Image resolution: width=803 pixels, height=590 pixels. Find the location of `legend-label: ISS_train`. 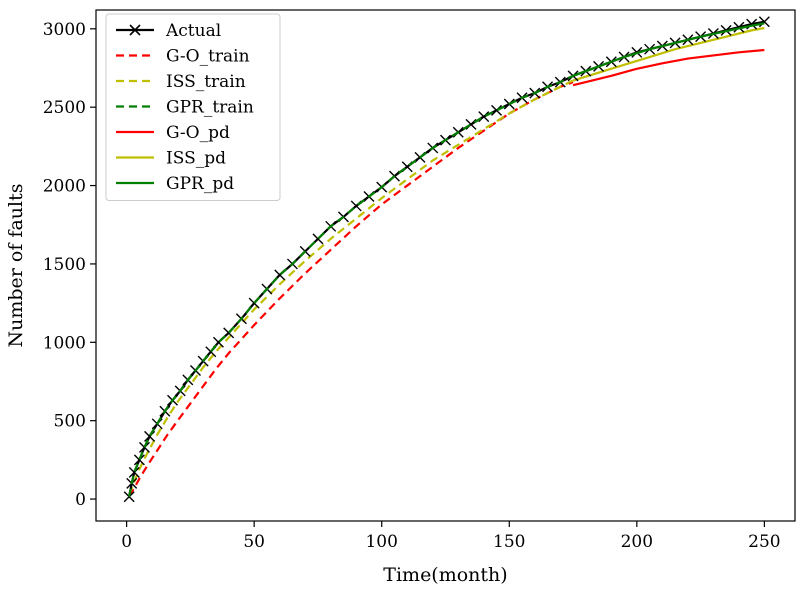

legend-label: ISS_train is located at coordinates (206, 82).